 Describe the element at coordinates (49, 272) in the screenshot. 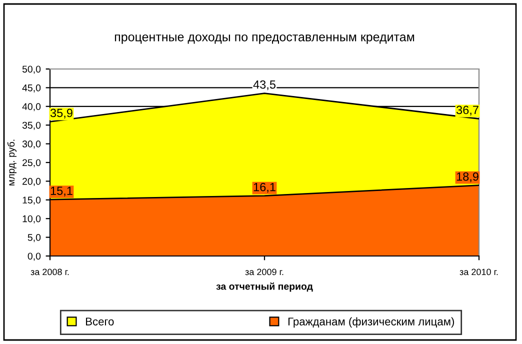

I see `x-tick-label: за 2008 г.` at that location.